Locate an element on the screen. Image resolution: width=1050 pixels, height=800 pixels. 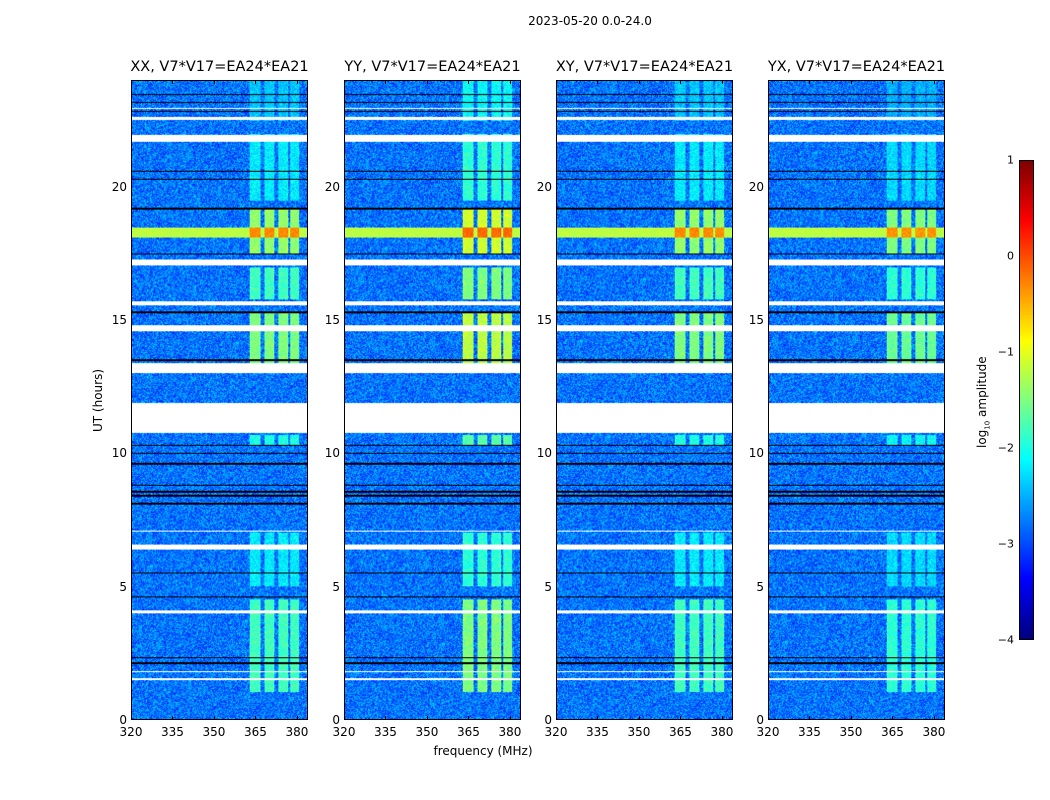
y-axis-label: UT (hours) is located at coordinates (98, 400).